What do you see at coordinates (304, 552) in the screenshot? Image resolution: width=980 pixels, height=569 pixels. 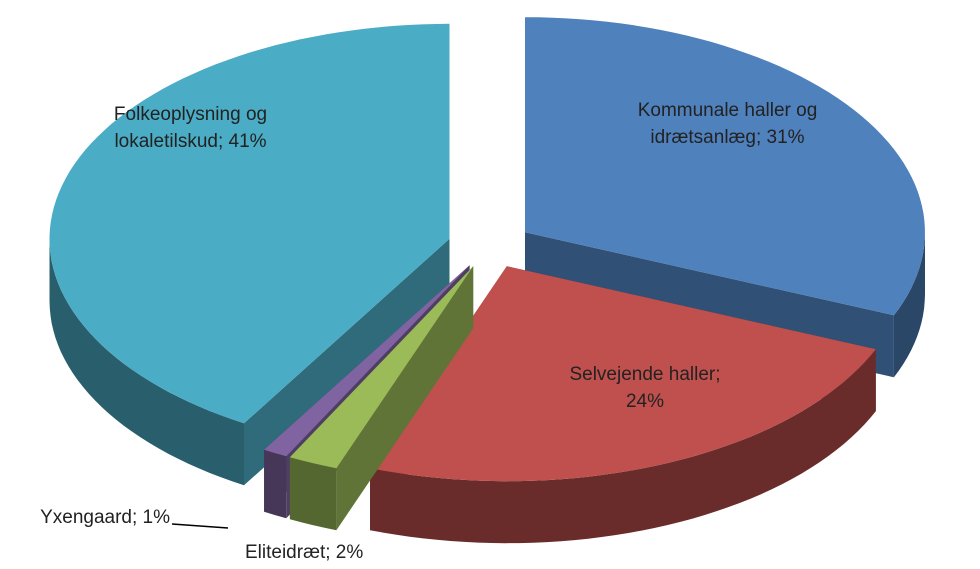 I see `data-label: Eliteidræt; 2%` at bounding box center [304, 552].